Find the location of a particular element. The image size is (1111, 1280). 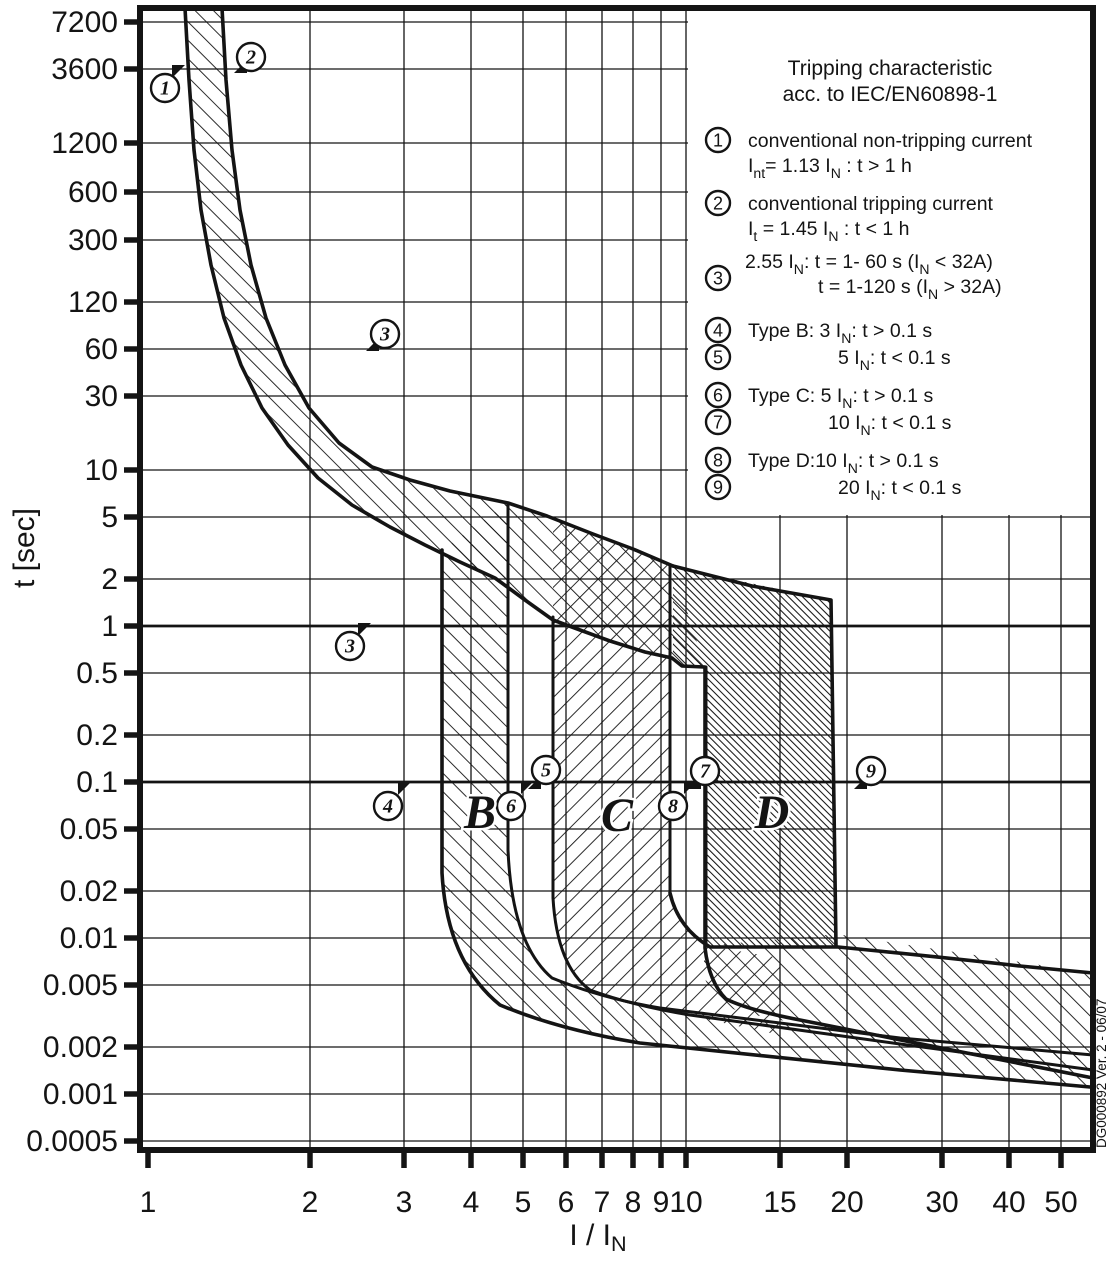

legend-key-8-number: 8 is located at coordinates (718, 461).